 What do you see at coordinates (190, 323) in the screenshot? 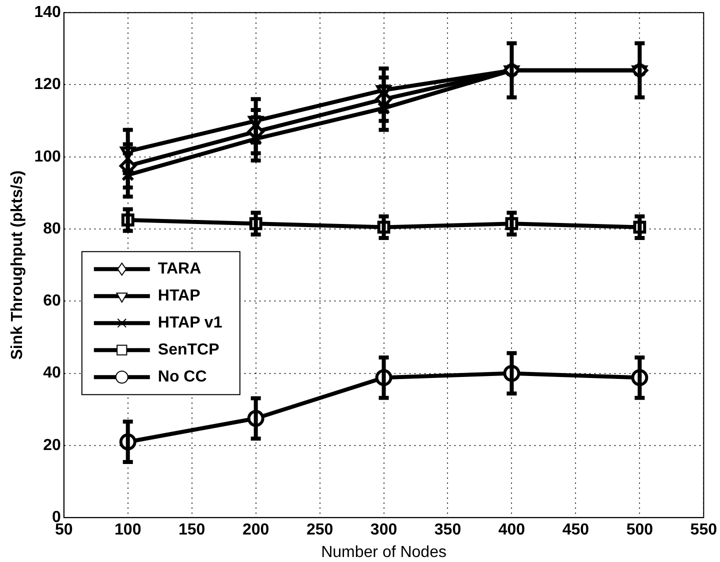
I see `legend-label: HTAP v1` at bounding box center [190, 323].